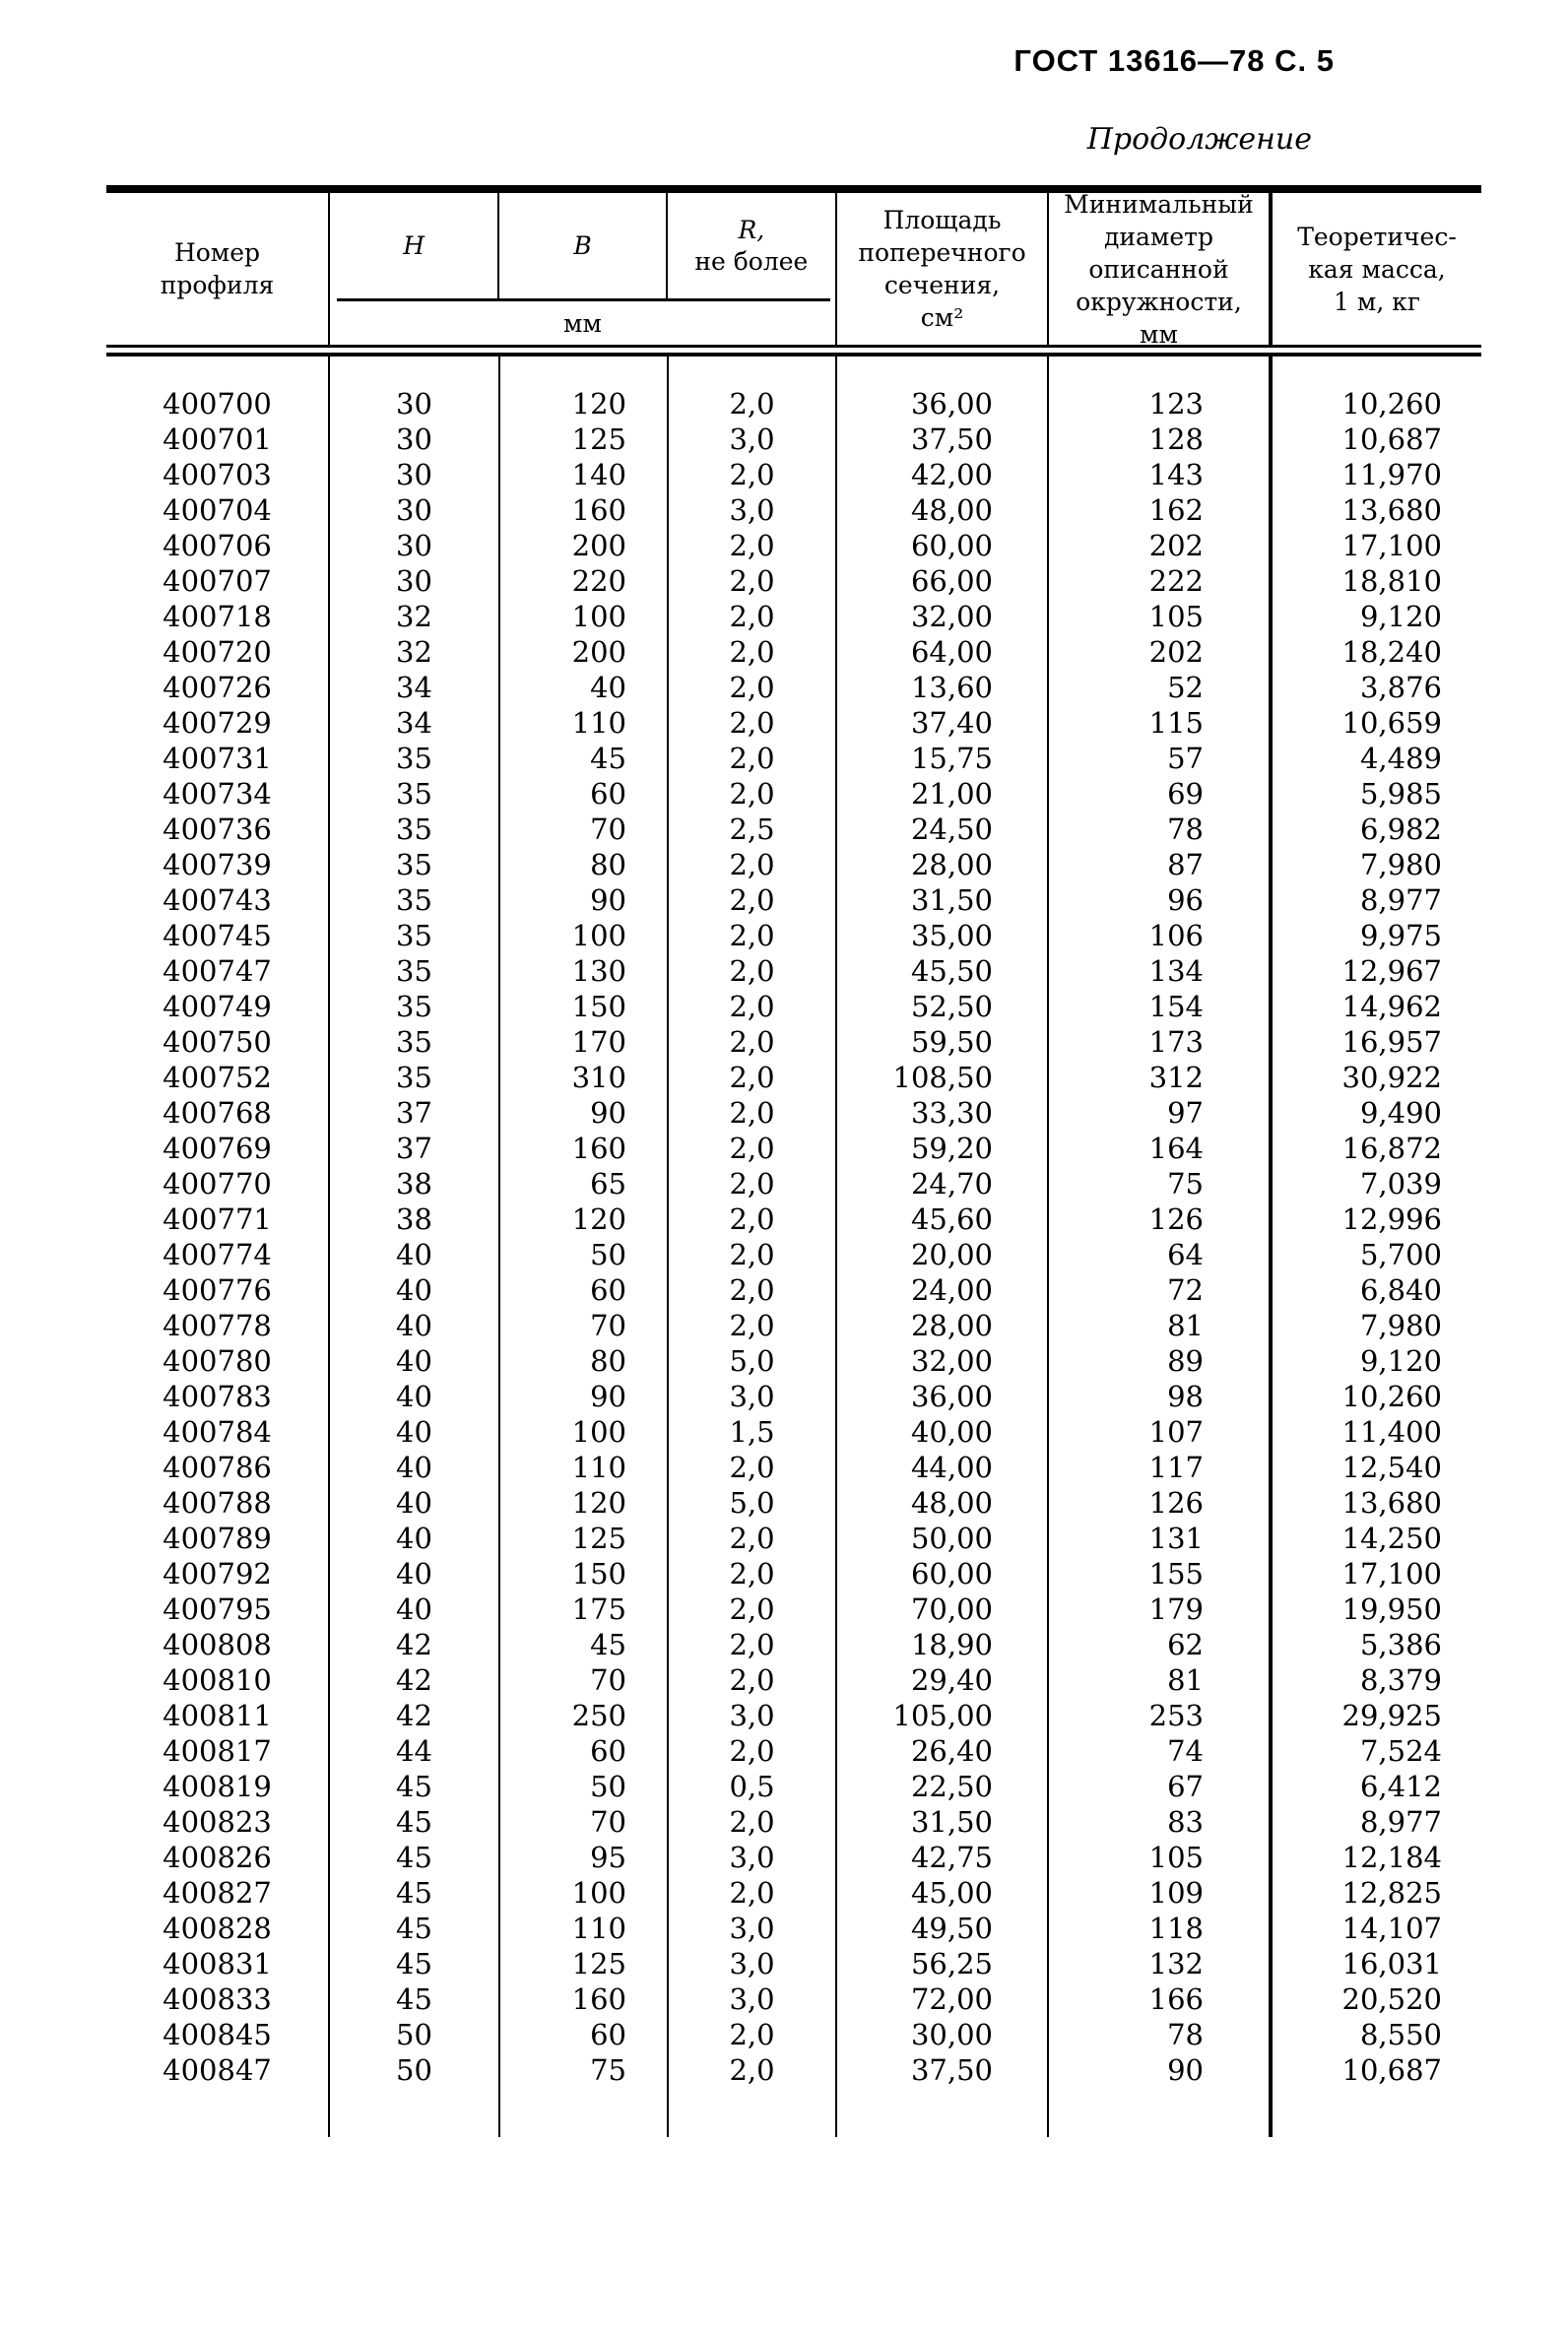 This screenshot has height=2337, width=1568. Describe the element at coordinates (218, 1822) in the screenshot. I see `cell: 400823` at that location.